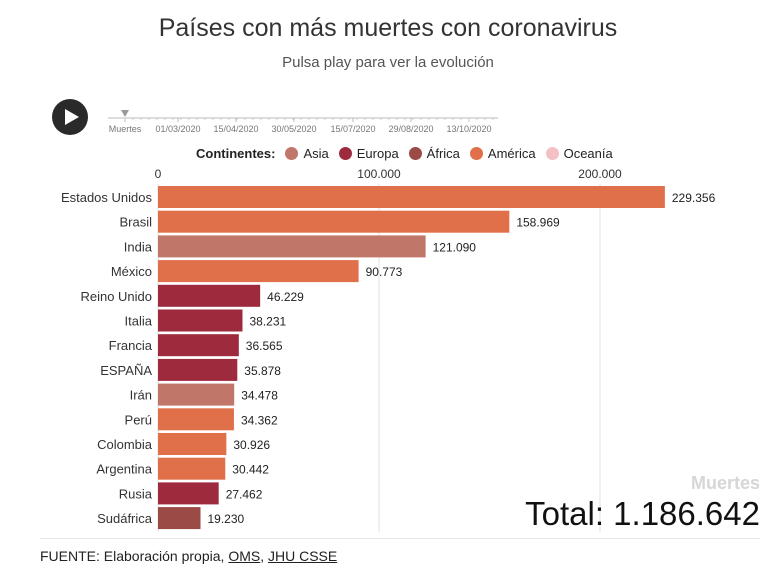 The height and width of the screenshot is (576, 776). Describe the element at coordinates (443, 153) in the screenshot. I see `legend-label: África` at that location.